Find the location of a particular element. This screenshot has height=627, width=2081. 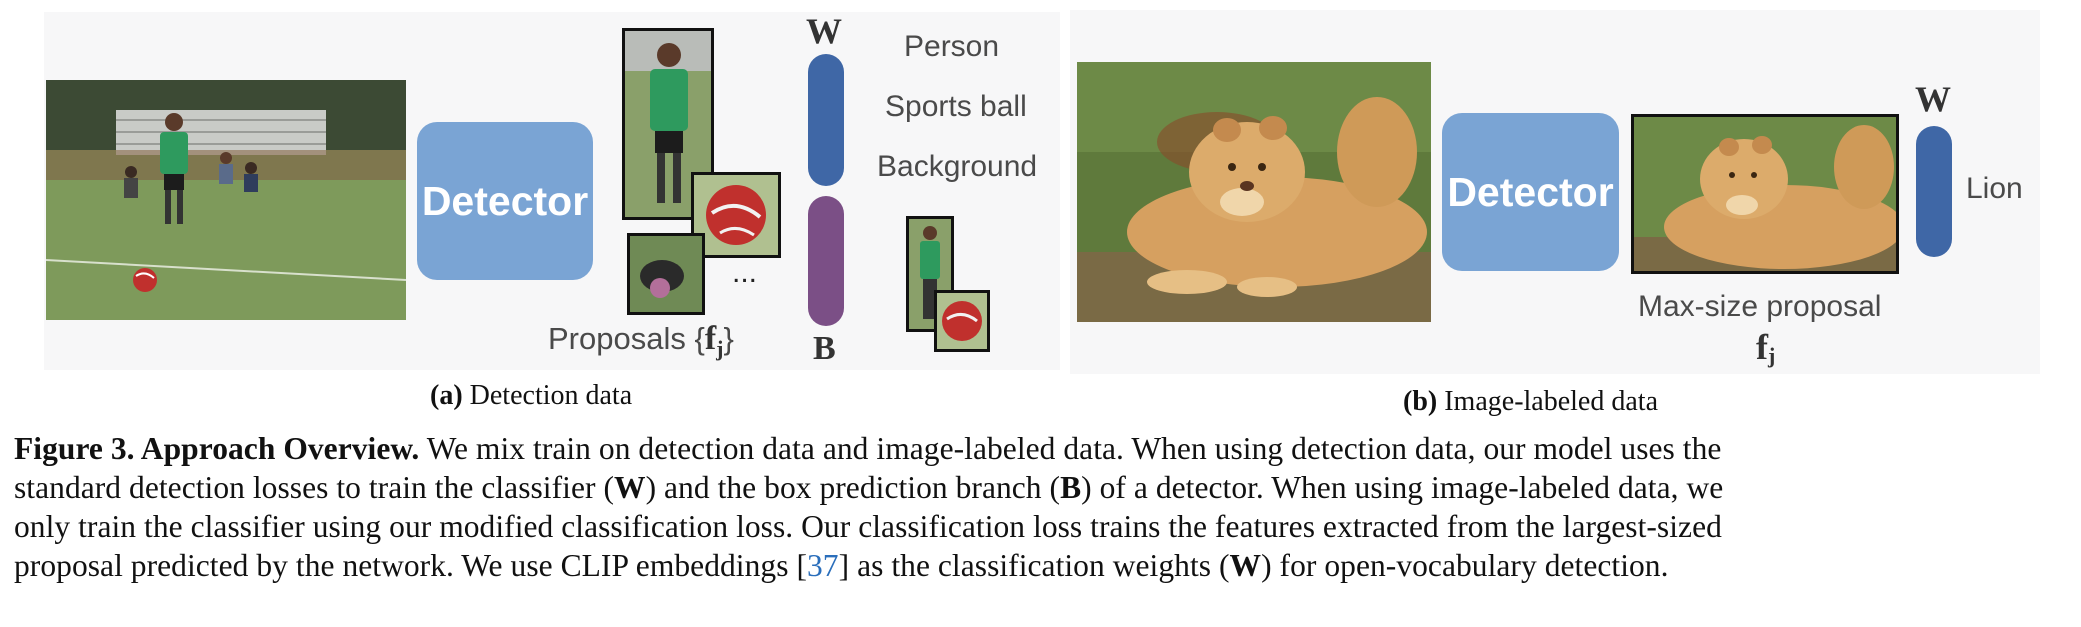

soccer-field-image is located at coordinates (226, 200).